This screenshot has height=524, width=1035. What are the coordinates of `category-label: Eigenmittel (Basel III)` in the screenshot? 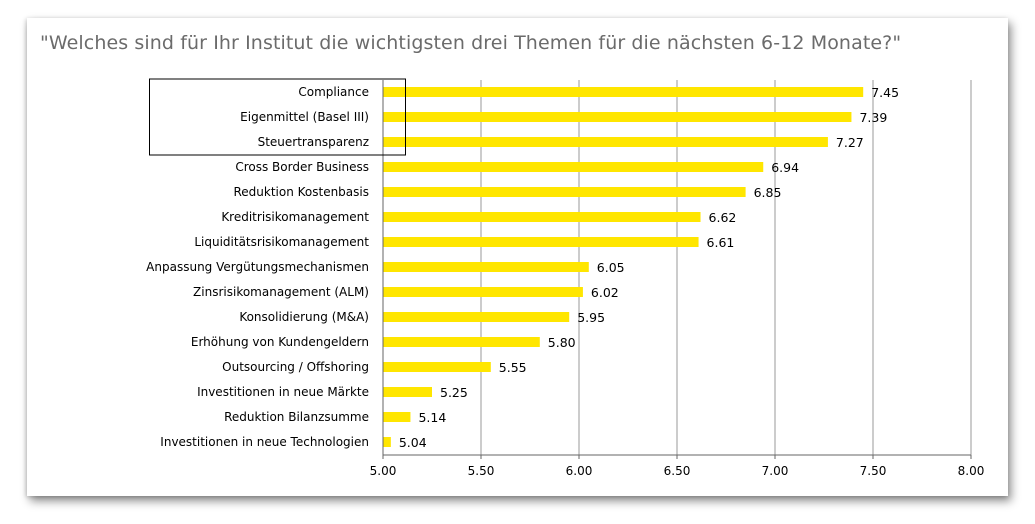 It's located at (304, 117).